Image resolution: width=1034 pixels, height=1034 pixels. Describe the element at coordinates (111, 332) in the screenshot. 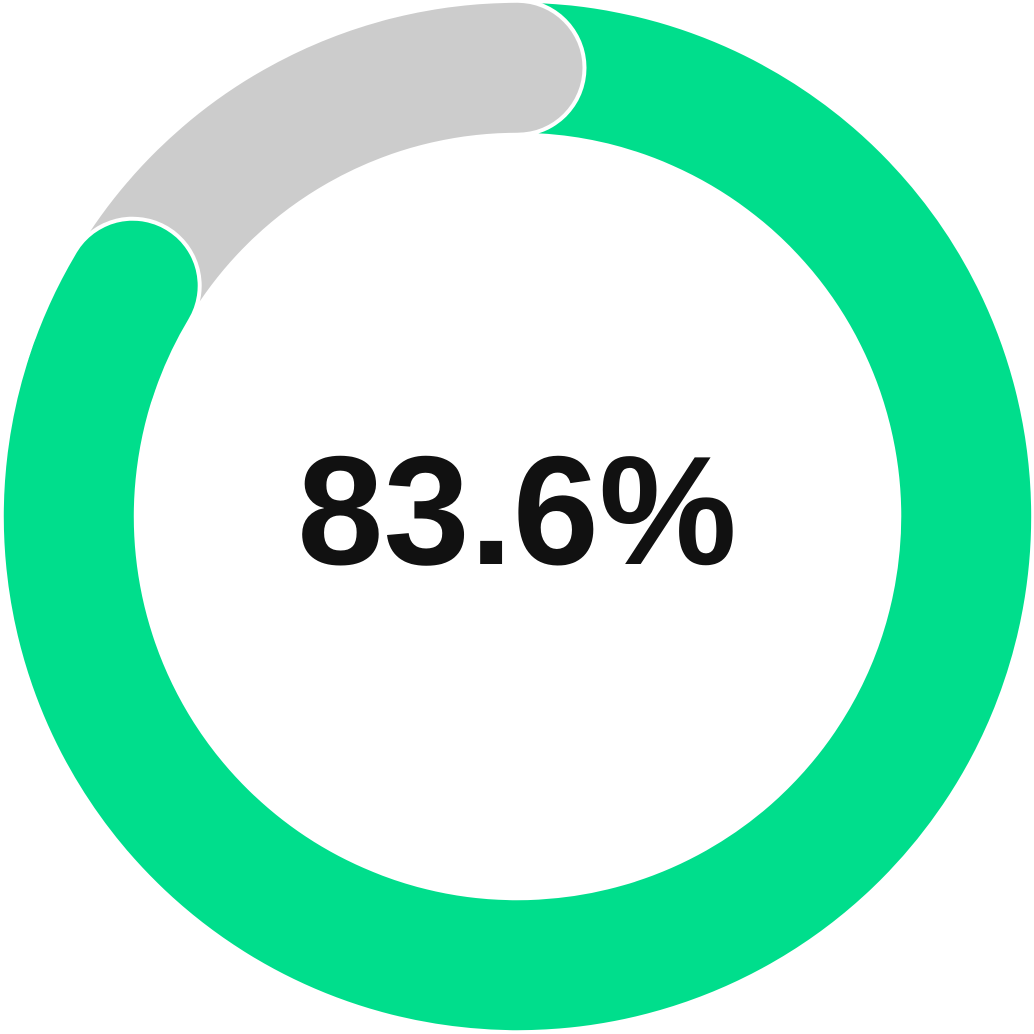

I see `progress-cap-arc` at that location.